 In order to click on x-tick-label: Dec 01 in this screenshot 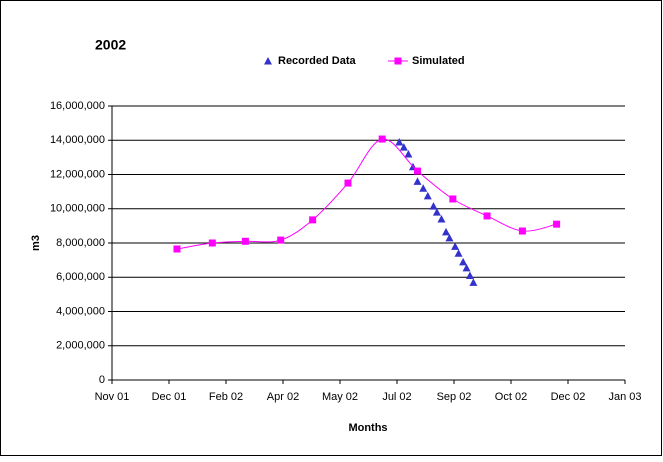, I will do `click(169, 397)`.